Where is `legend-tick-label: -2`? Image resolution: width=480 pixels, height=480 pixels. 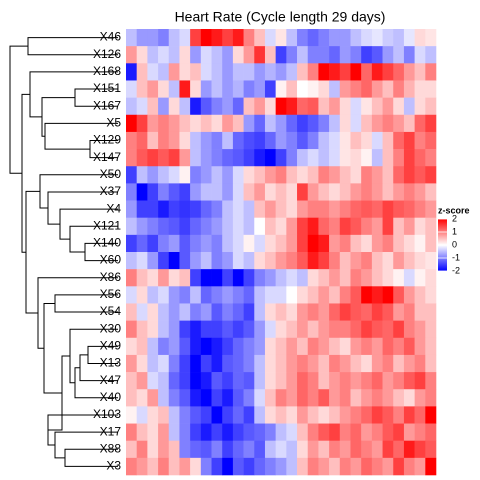 legend-tick-label: -2 is located at coordinates (456, 270).